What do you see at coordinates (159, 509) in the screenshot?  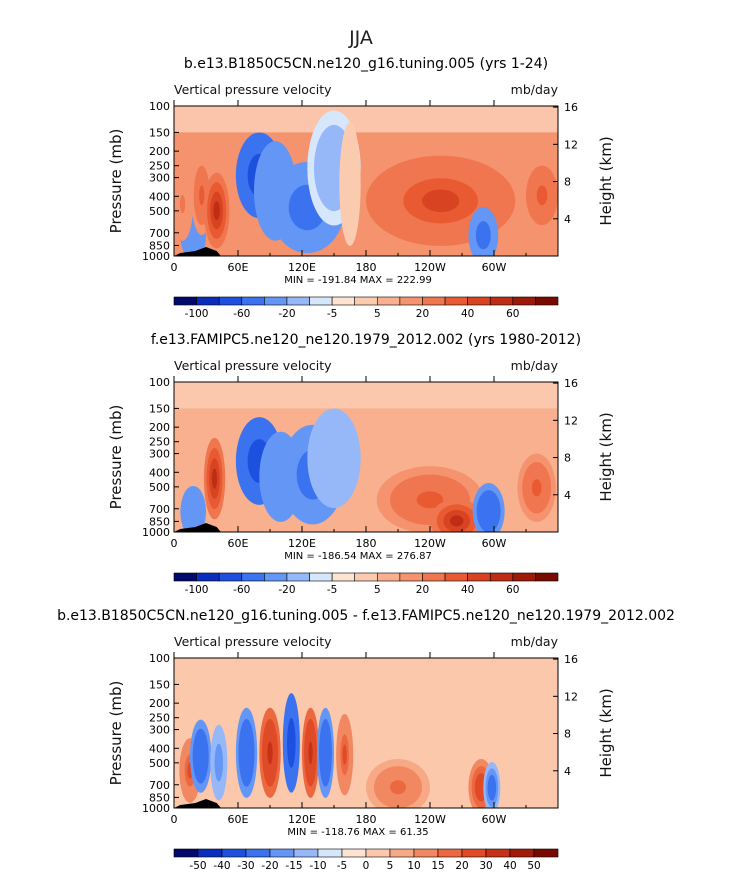 I see `y-tick-label: 700` at bounding box center [159, 509].